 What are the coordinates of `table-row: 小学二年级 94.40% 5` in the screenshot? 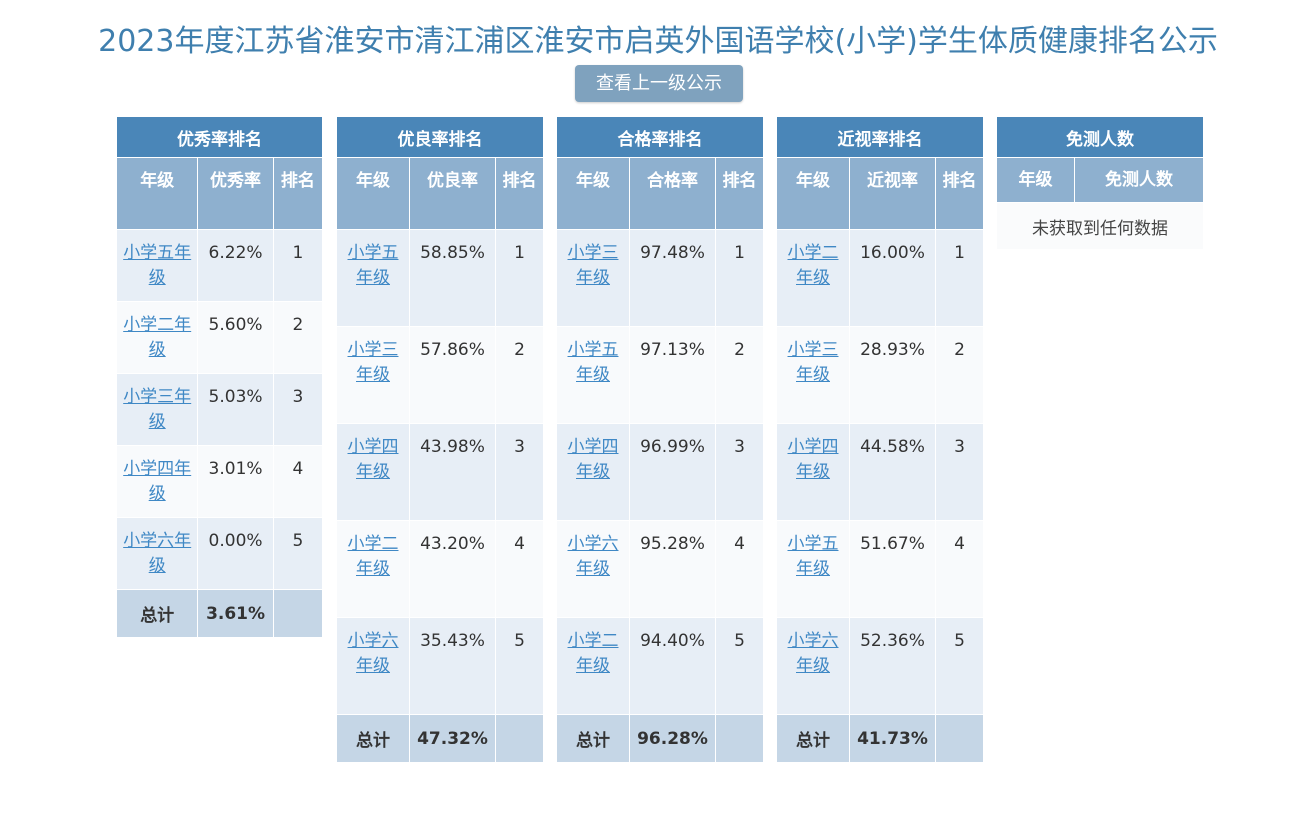 It's located at (660, 666).